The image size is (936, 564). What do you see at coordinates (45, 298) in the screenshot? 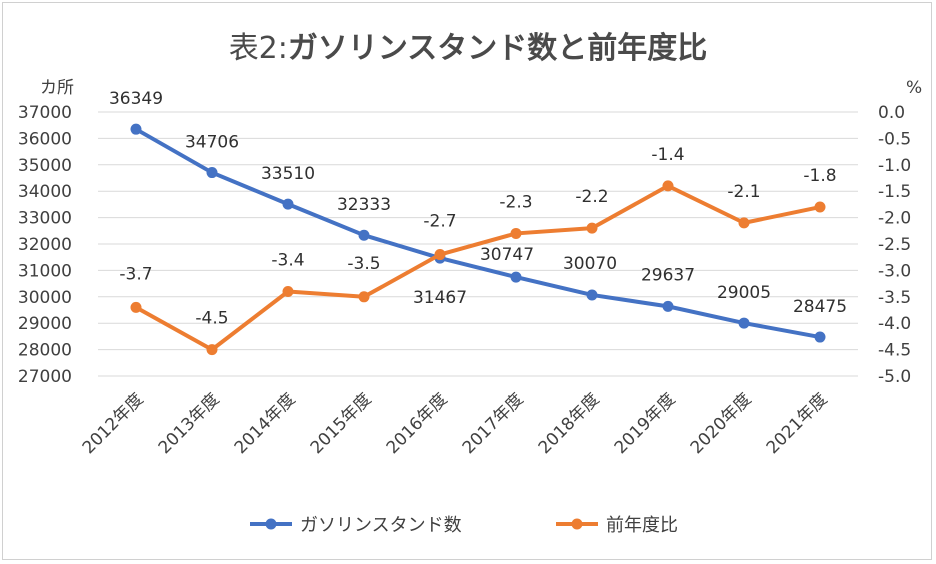
I see `left-tick-label: 30000` at bounding box center [45, 298].